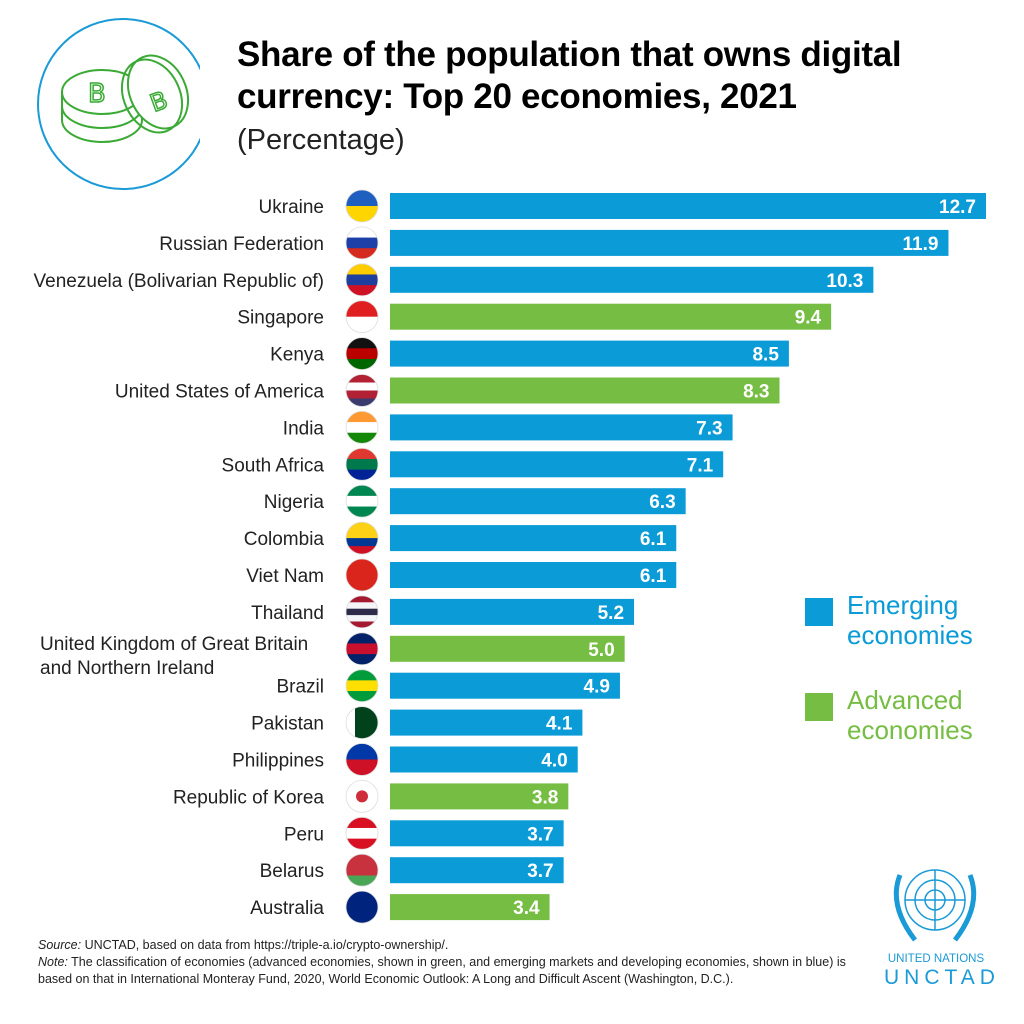  Describe the element at coordinates (304, 428) in the screenshot. I see `category-label: India` at that location.